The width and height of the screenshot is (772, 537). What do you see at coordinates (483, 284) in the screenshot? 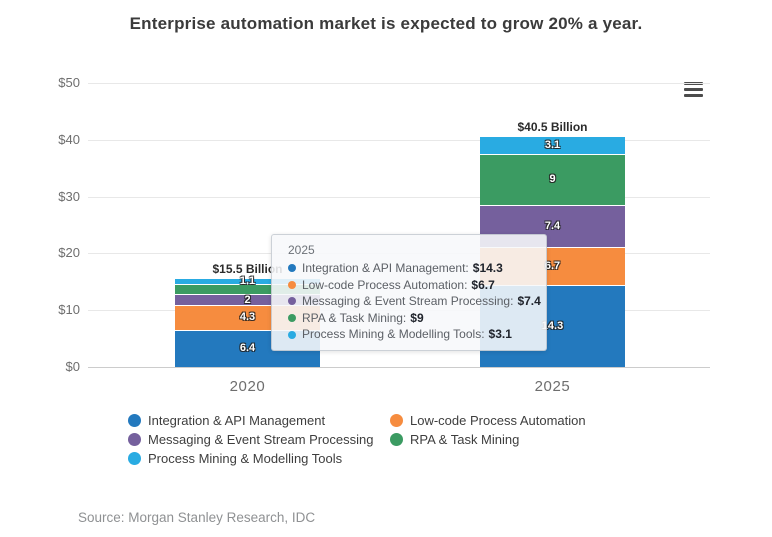
I see `tooltip-series-value: $6.7` at bounding box center [483, 284].